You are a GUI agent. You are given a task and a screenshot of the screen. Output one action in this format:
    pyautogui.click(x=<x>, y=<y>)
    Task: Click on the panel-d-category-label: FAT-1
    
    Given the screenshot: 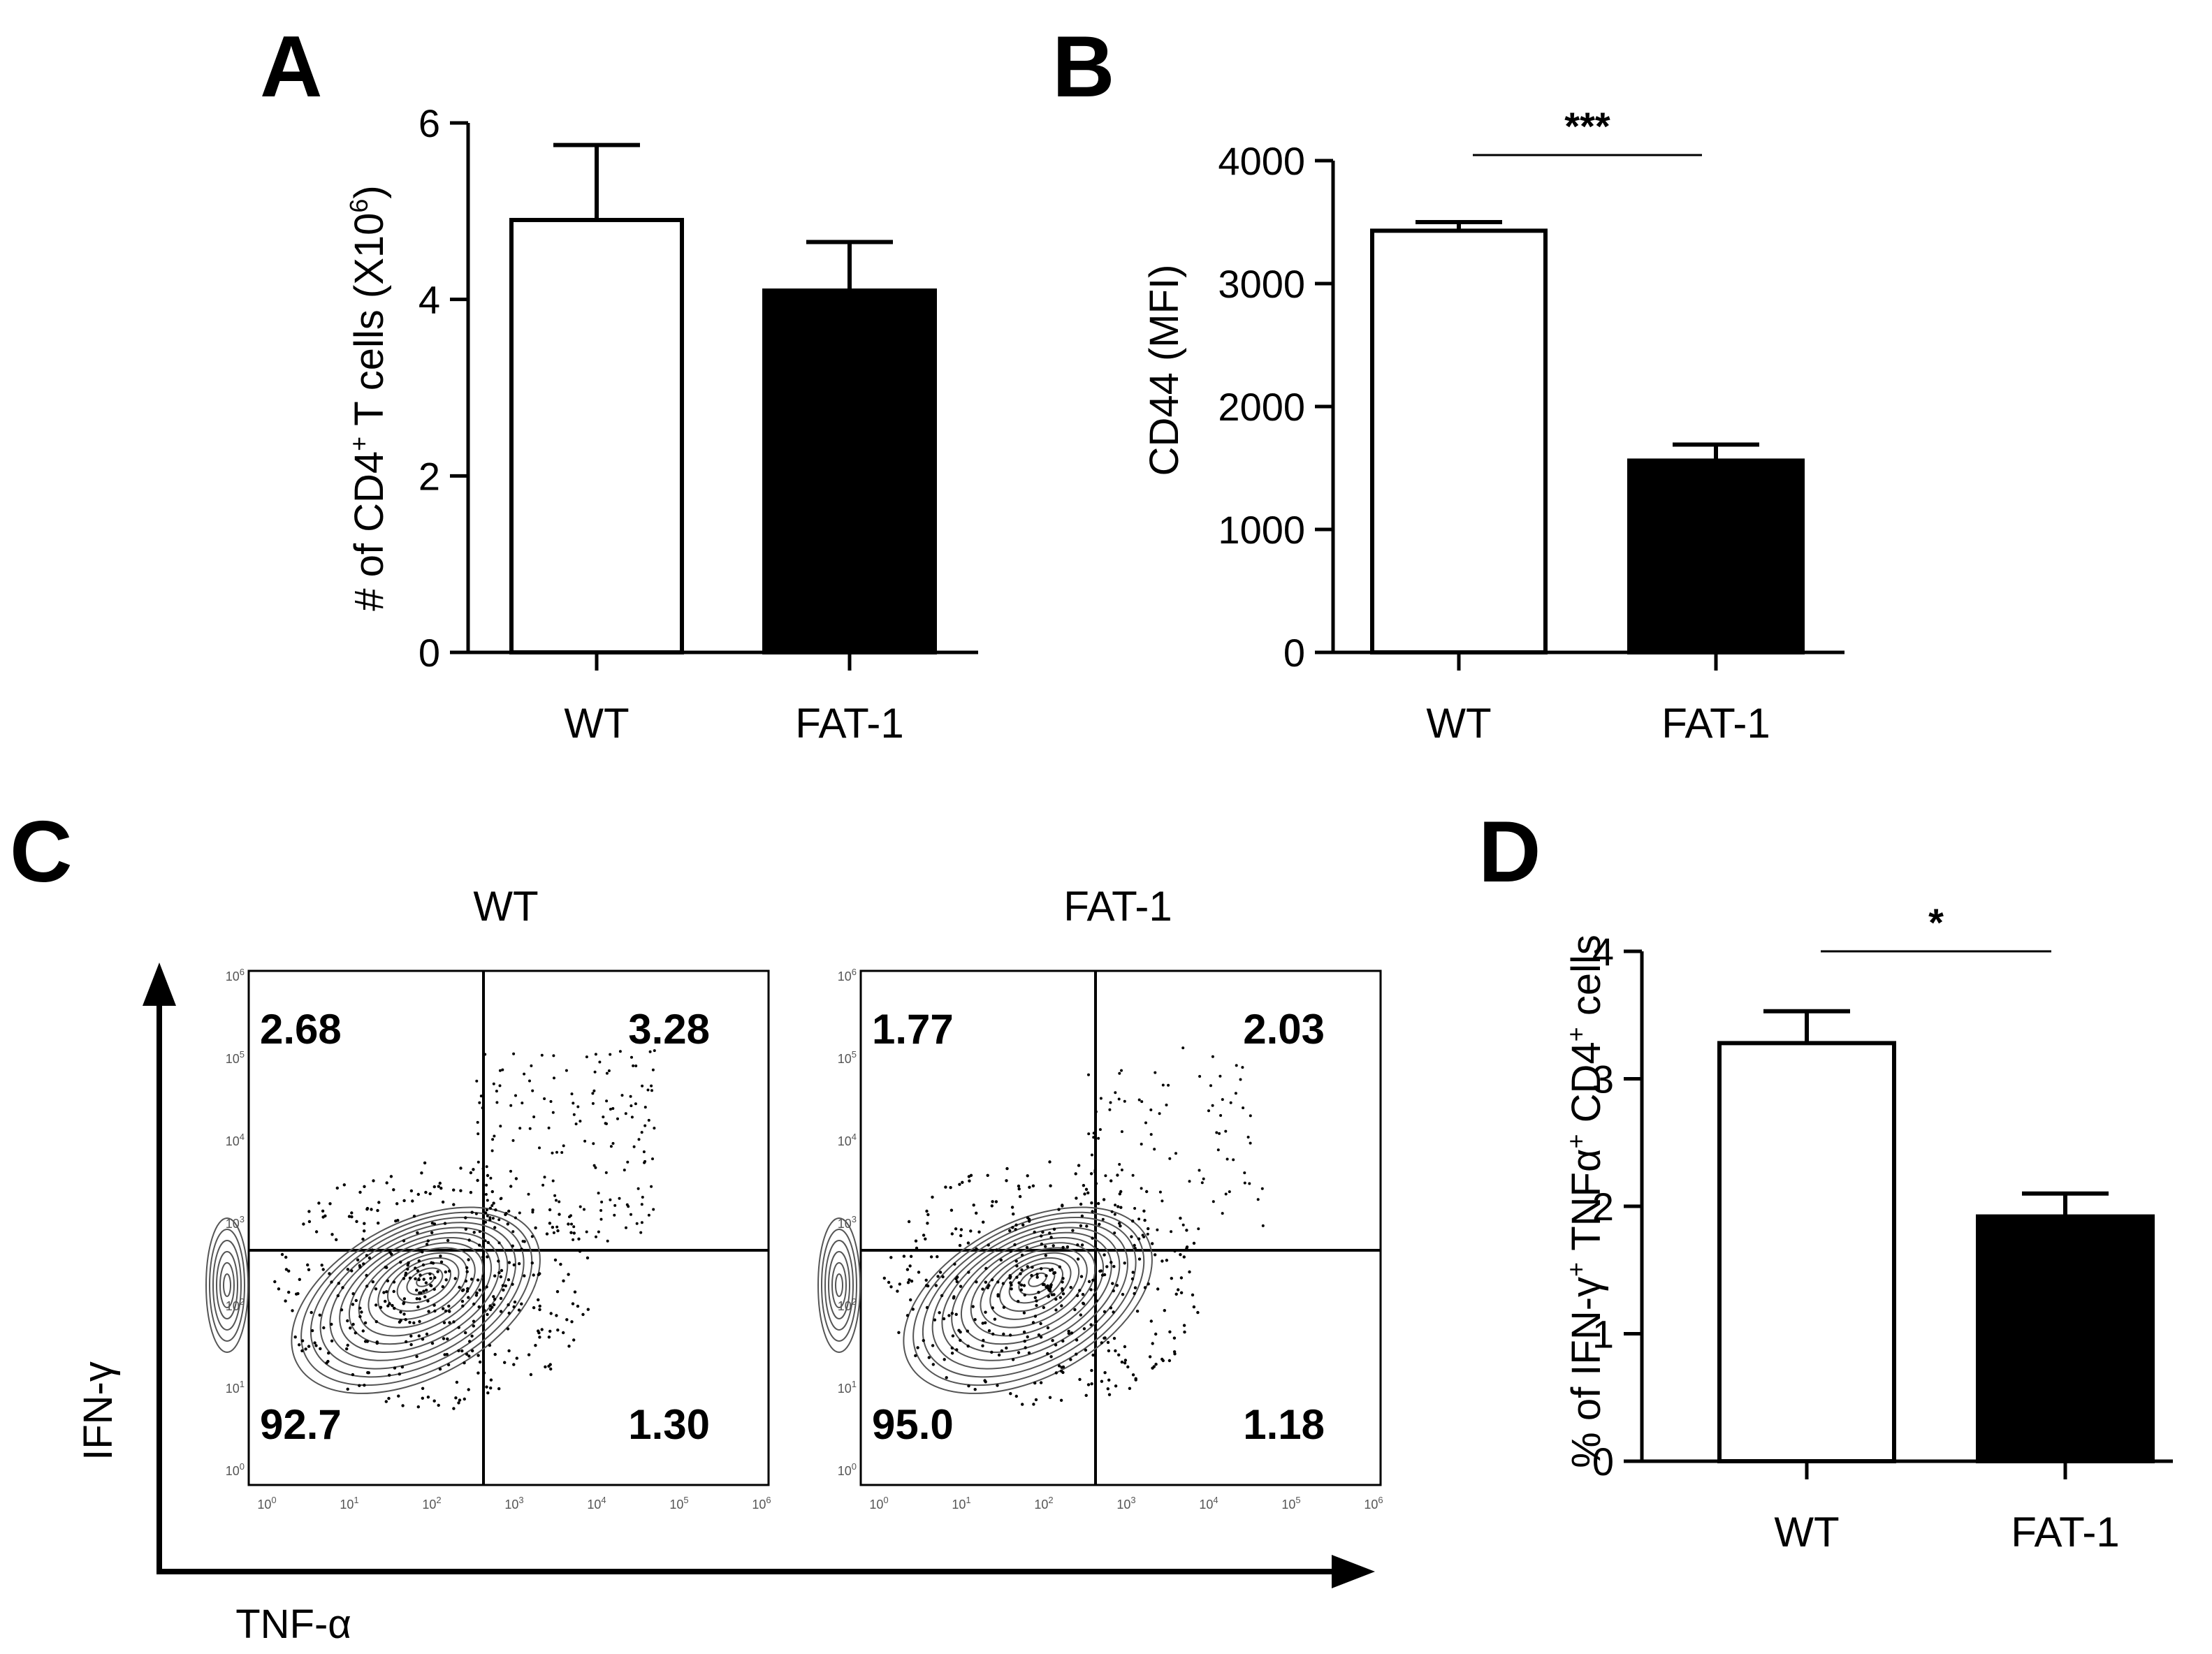 What is the action you would take?
    pyautogui.click(x=2065, y=1532)
    